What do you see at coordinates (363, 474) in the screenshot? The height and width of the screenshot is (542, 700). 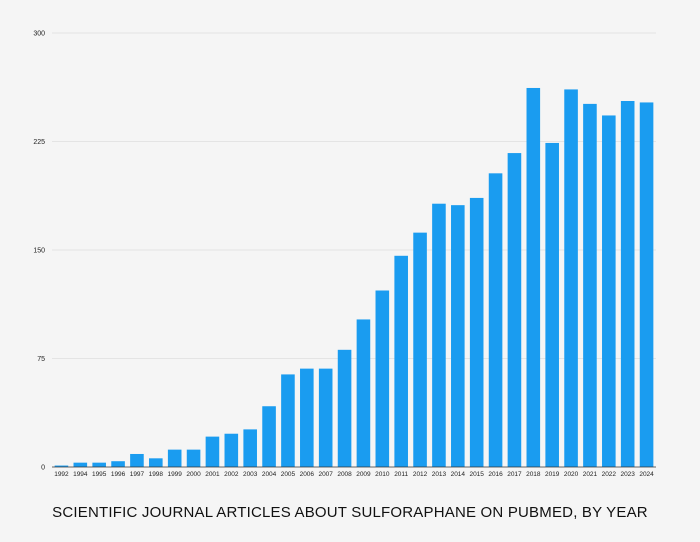 I see `x-tick-label: 2009` at bounding box center [363, 474].